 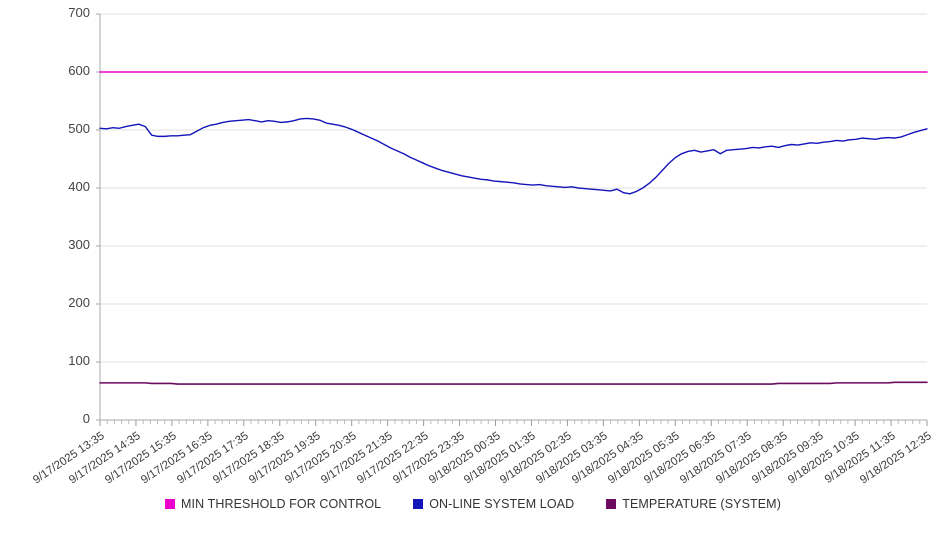 What do you see at coordinates (79, 12) in the screenshot?
I see `y-axis-tick-label: 700` at bounding box center [79, 12].